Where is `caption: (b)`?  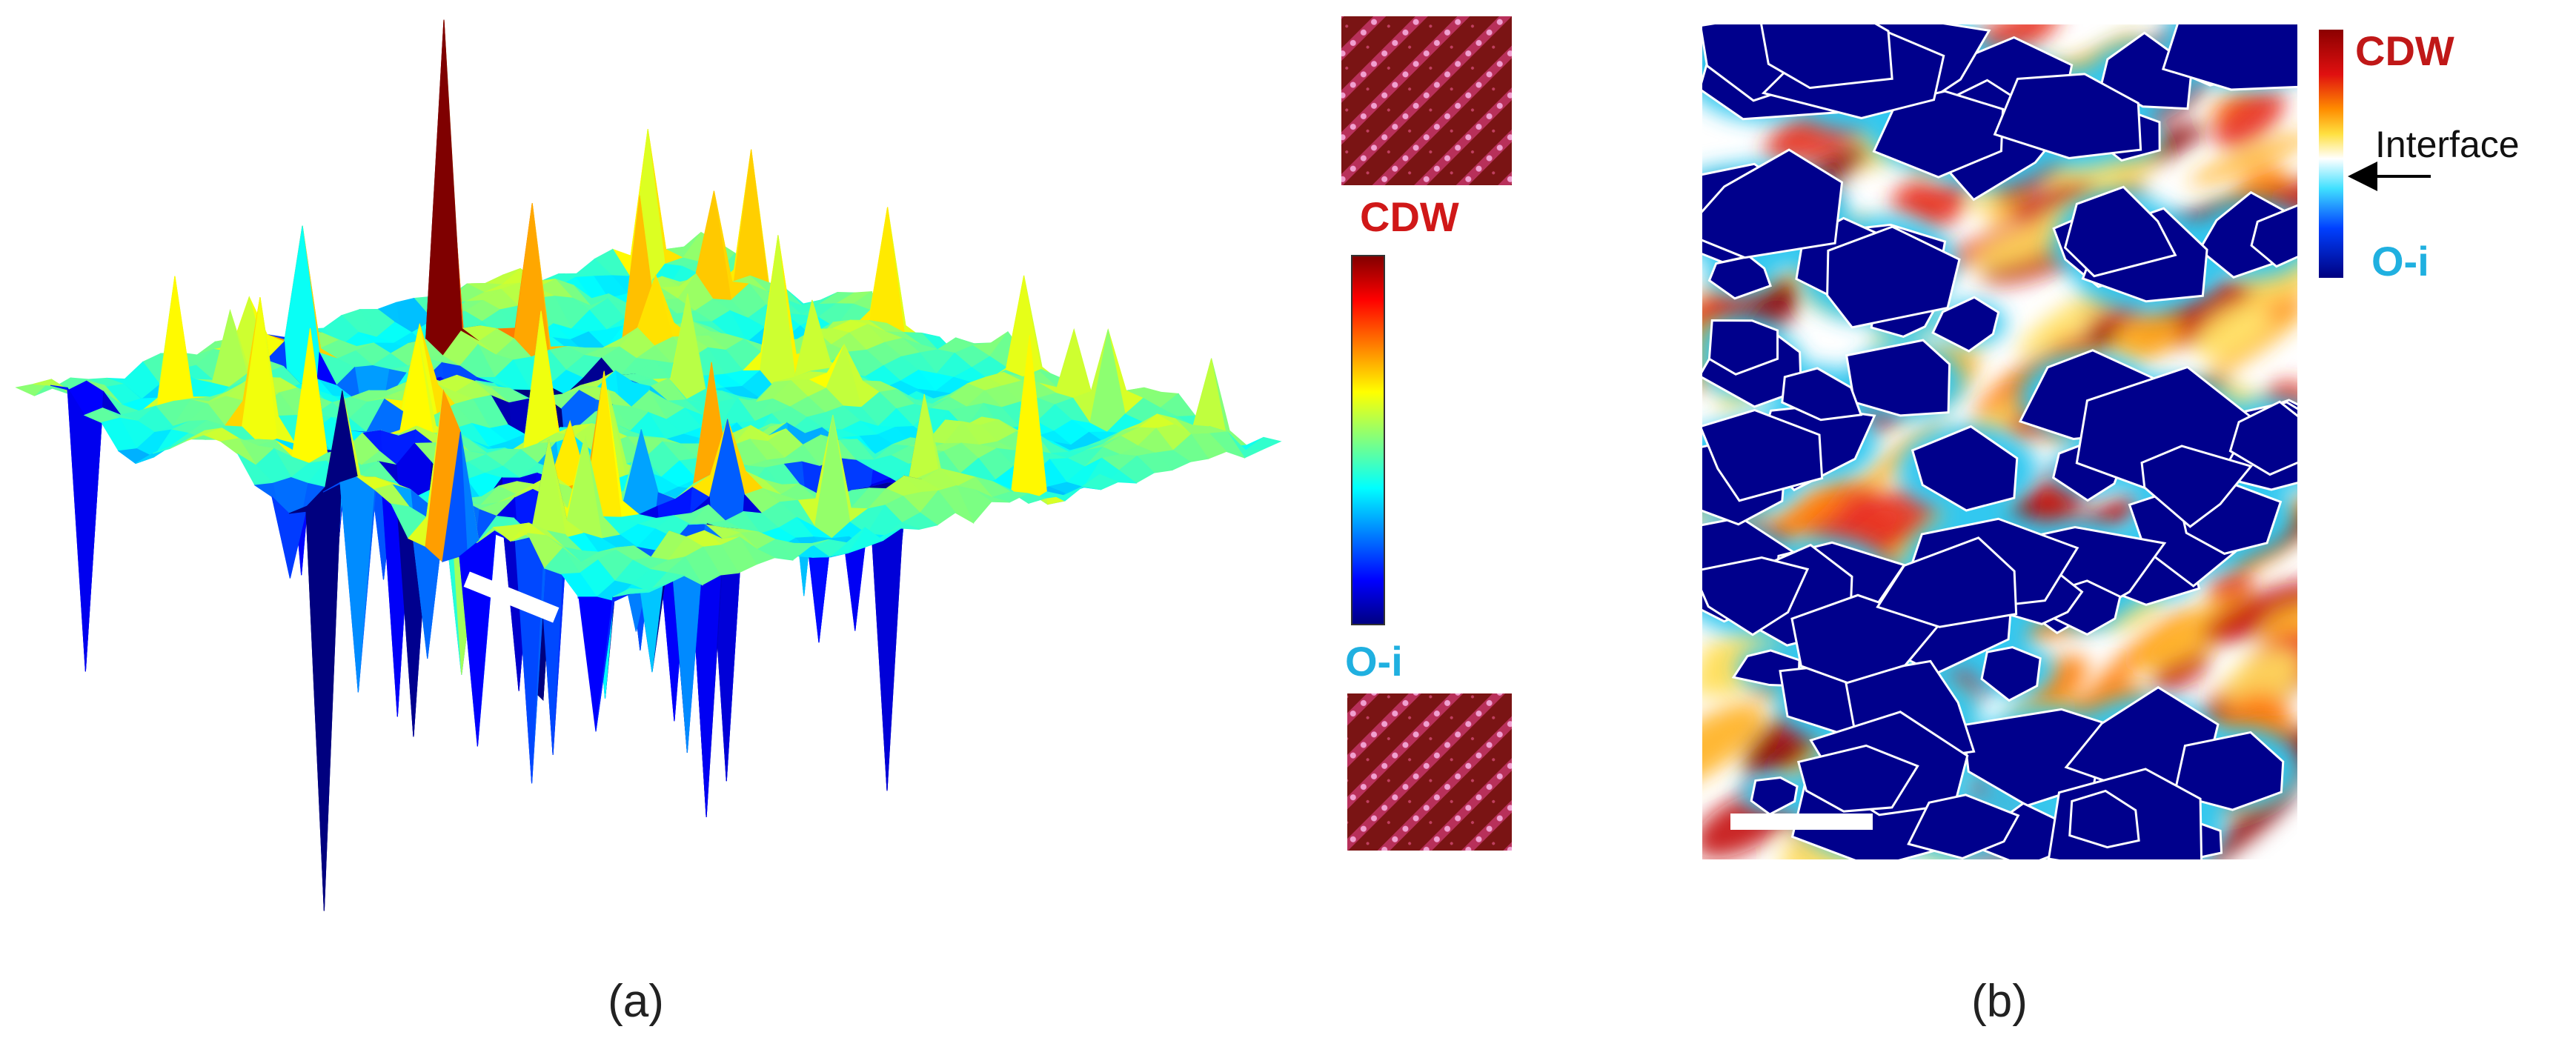
caption: (b) is located at coordinates (1999, 1001).